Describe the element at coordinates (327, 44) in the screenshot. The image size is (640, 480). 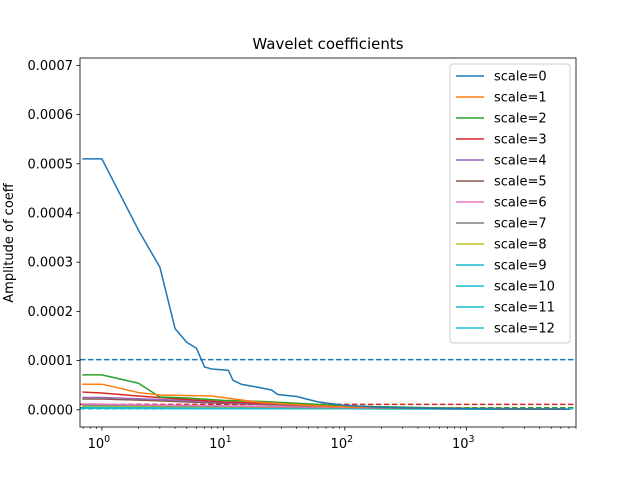
I see `chart-title: Wavelet coefficients` at that location.